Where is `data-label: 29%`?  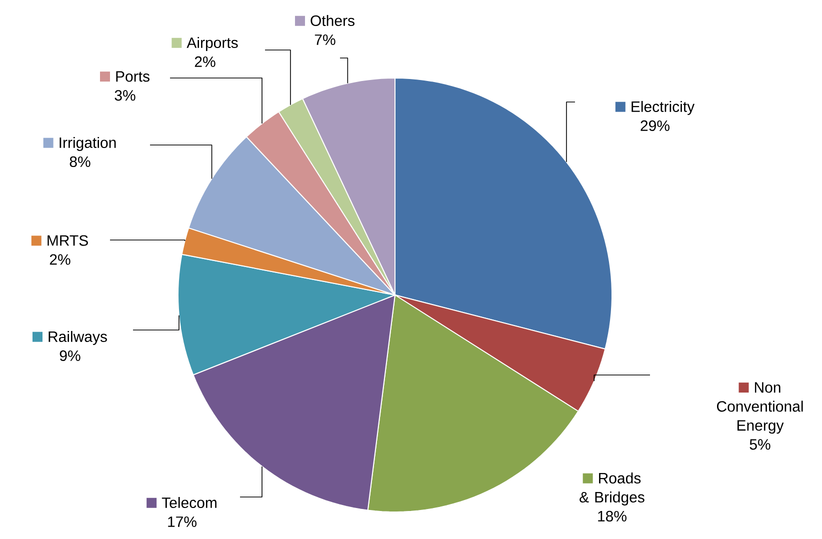 data-label: 29% is located at coordinates (655, 125).